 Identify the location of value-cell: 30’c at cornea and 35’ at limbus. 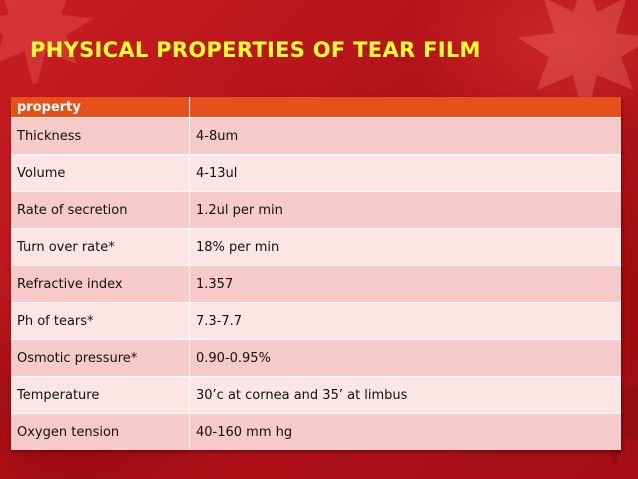
(405, 395).